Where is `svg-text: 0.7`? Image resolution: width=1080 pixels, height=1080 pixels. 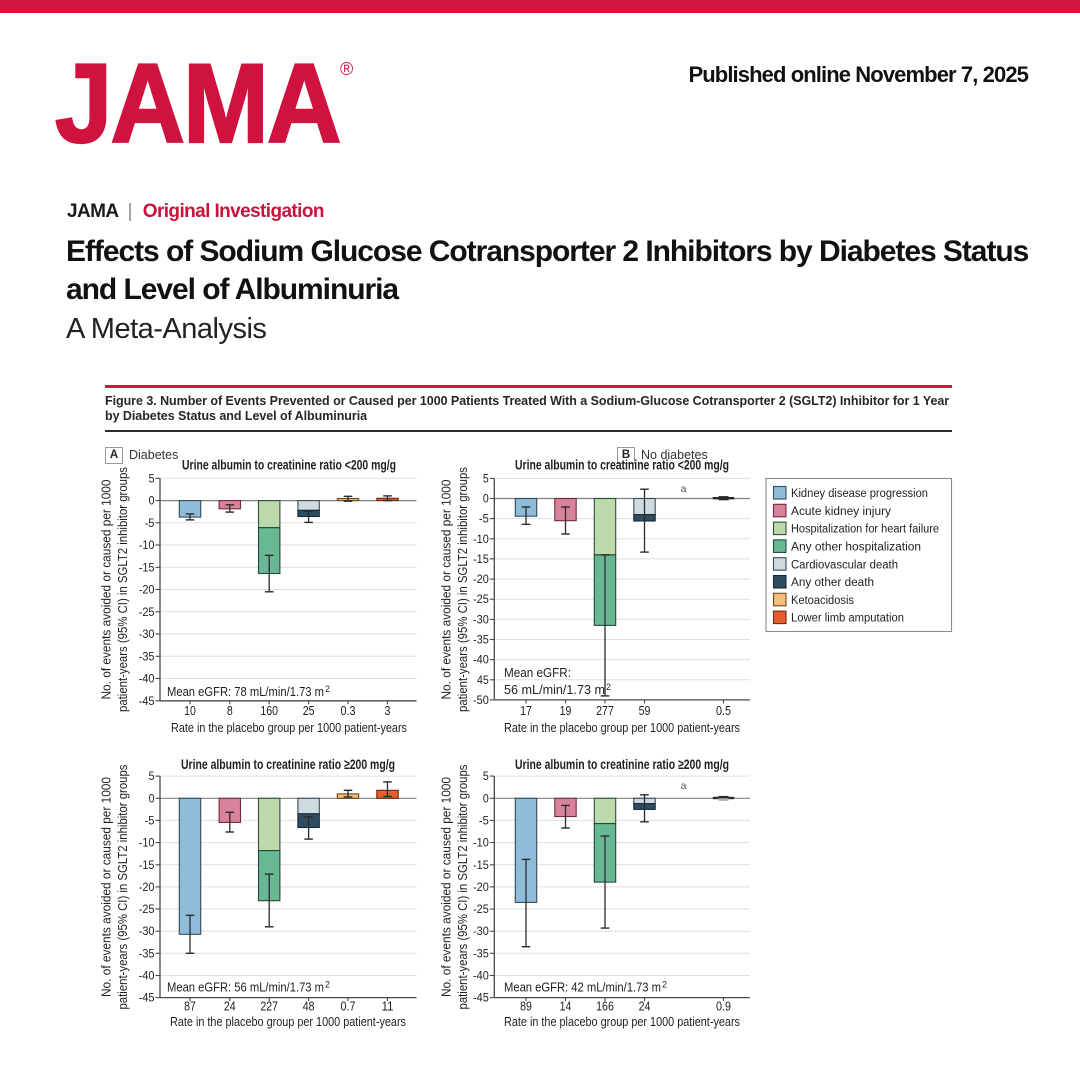 svg-text: 0.7 is located at coordinates (348, 1007).